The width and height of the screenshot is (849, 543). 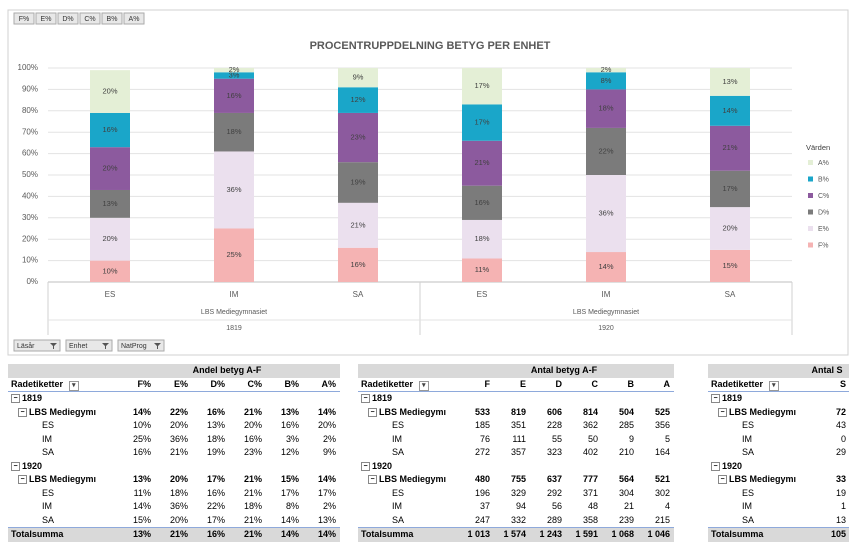 I want to click on cell-text: 18%, so click(x=252, y=506).